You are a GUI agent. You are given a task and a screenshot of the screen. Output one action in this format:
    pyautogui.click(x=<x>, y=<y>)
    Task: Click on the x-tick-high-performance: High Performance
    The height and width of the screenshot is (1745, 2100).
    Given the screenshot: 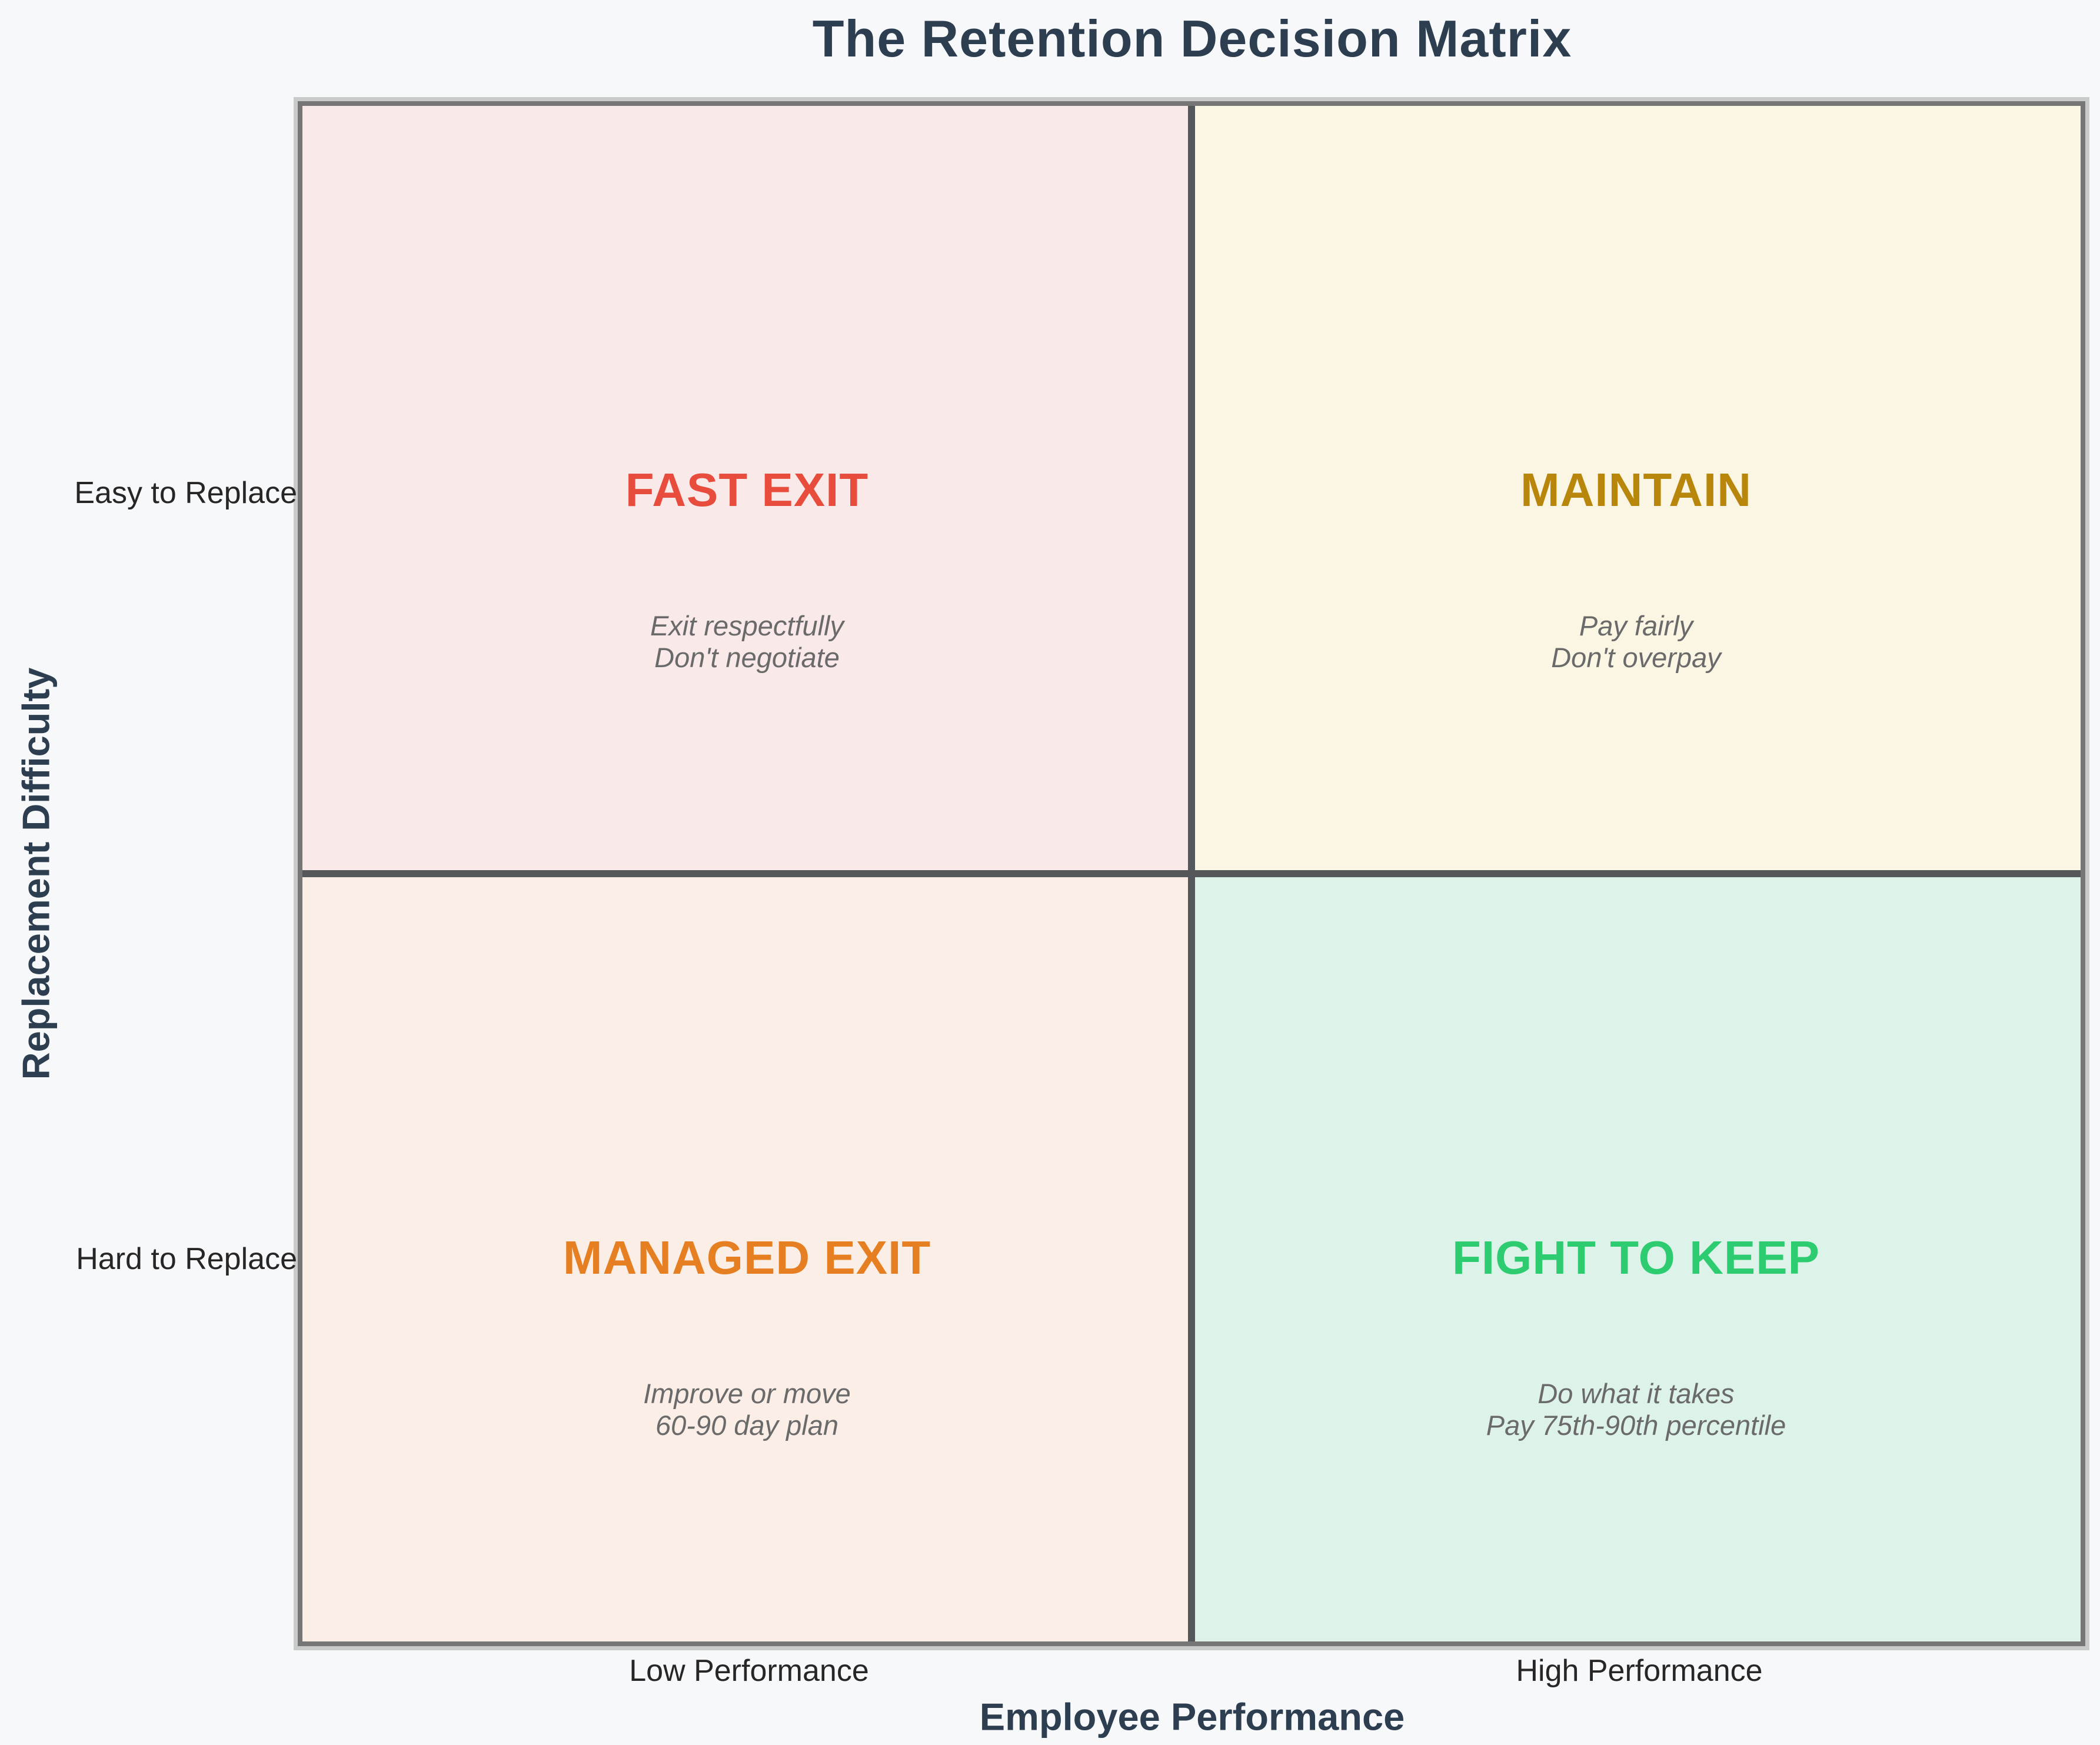 What is the action you would take?
    pyautogui.click(x=1639, y=1671)
    